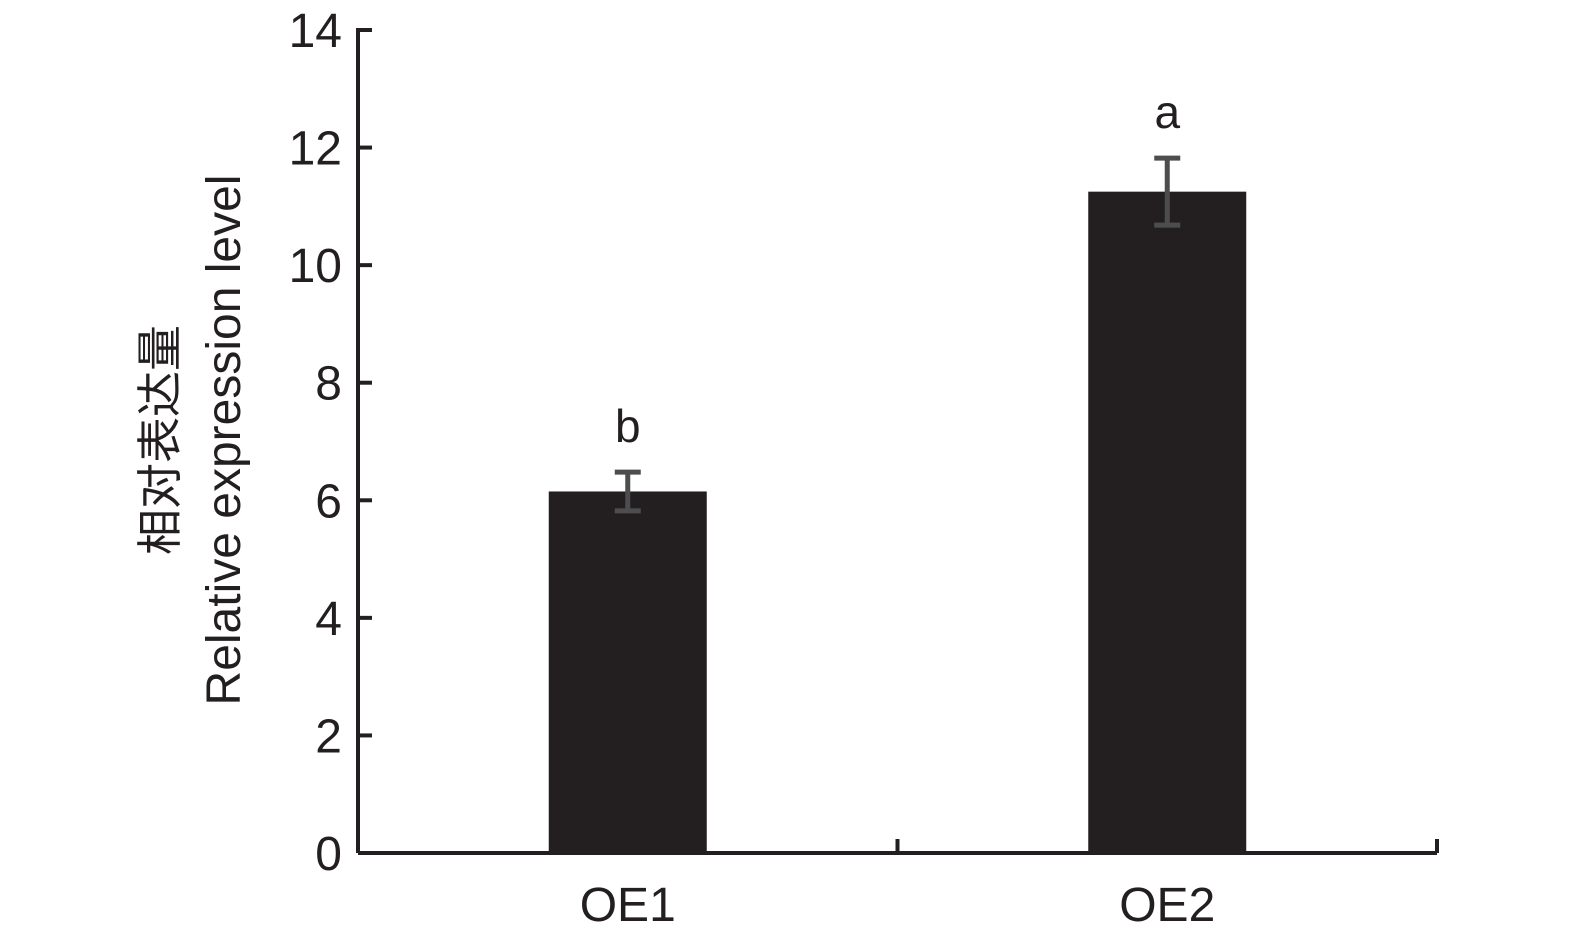 The image size is (1575, 943). Describe the element at coordinates (315, 149) in the screenshot. I see `y-tick-label: 12` at that location.